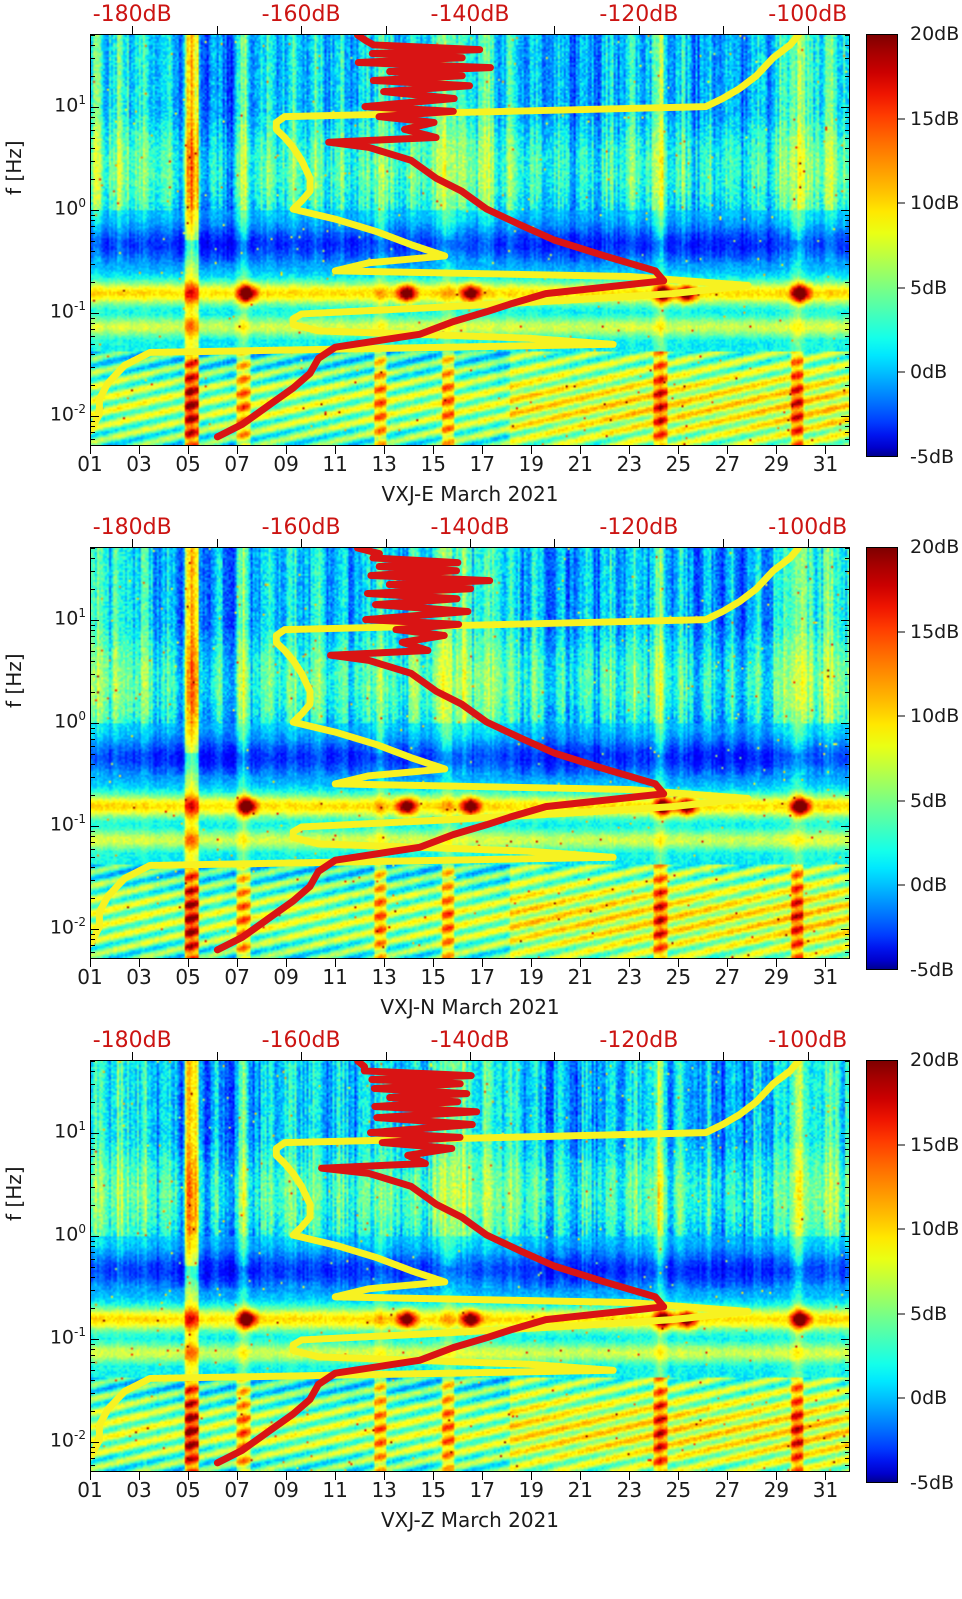 Image resolution: width=962 pixels, height=1599 pixels. Describe the element at coordinates (482, 977) in the screenshot. I see `x-tick-label: 17` at that location.